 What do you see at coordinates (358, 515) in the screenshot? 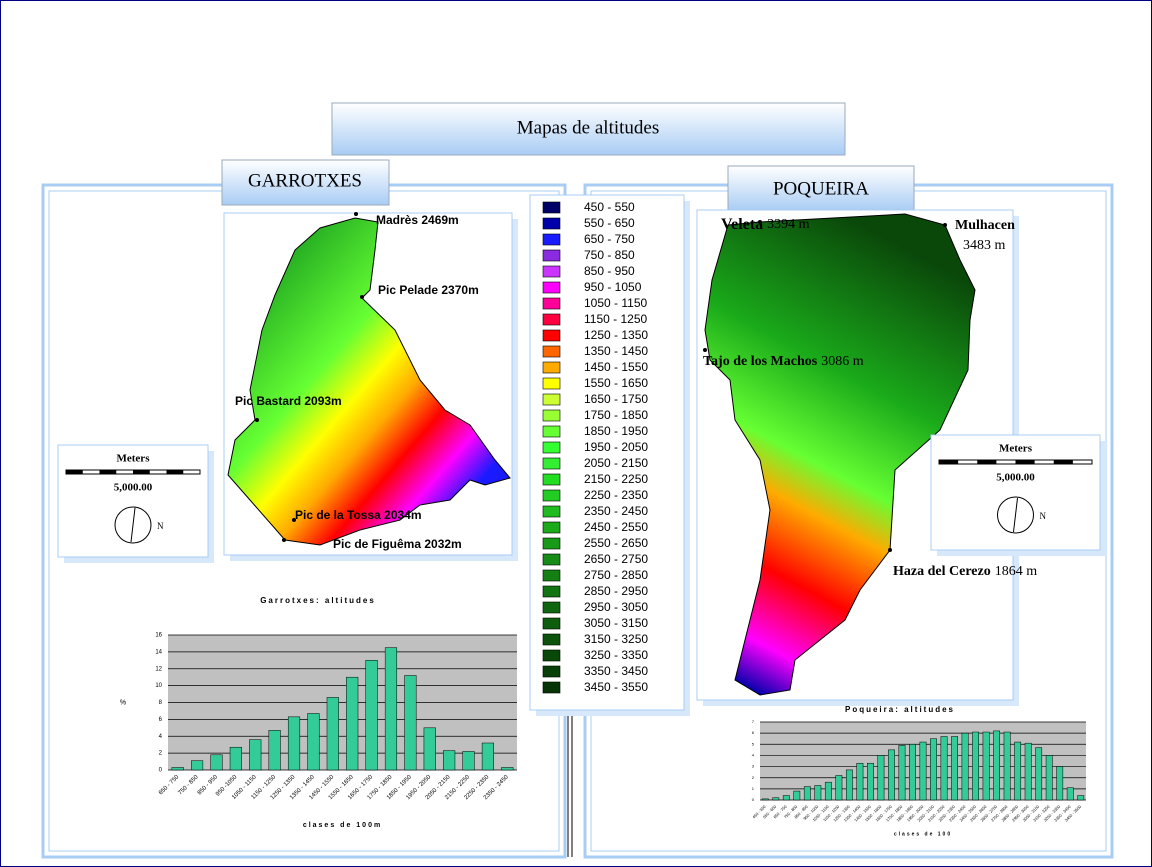
I see `peak-label: Pic de la Tossa 2034m` at bounding box center [358, 515].